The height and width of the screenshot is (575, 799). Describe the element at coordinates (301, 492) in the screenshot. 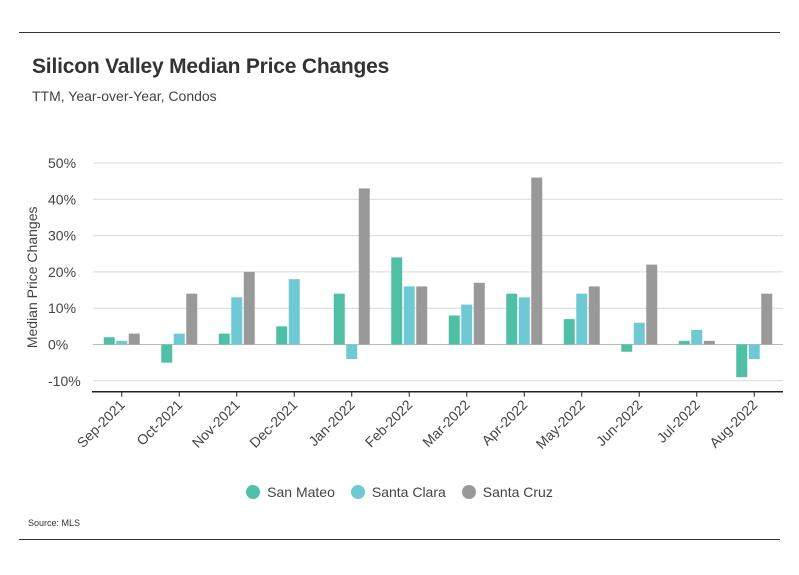

I see `legend-label: San Mateo` at that location.